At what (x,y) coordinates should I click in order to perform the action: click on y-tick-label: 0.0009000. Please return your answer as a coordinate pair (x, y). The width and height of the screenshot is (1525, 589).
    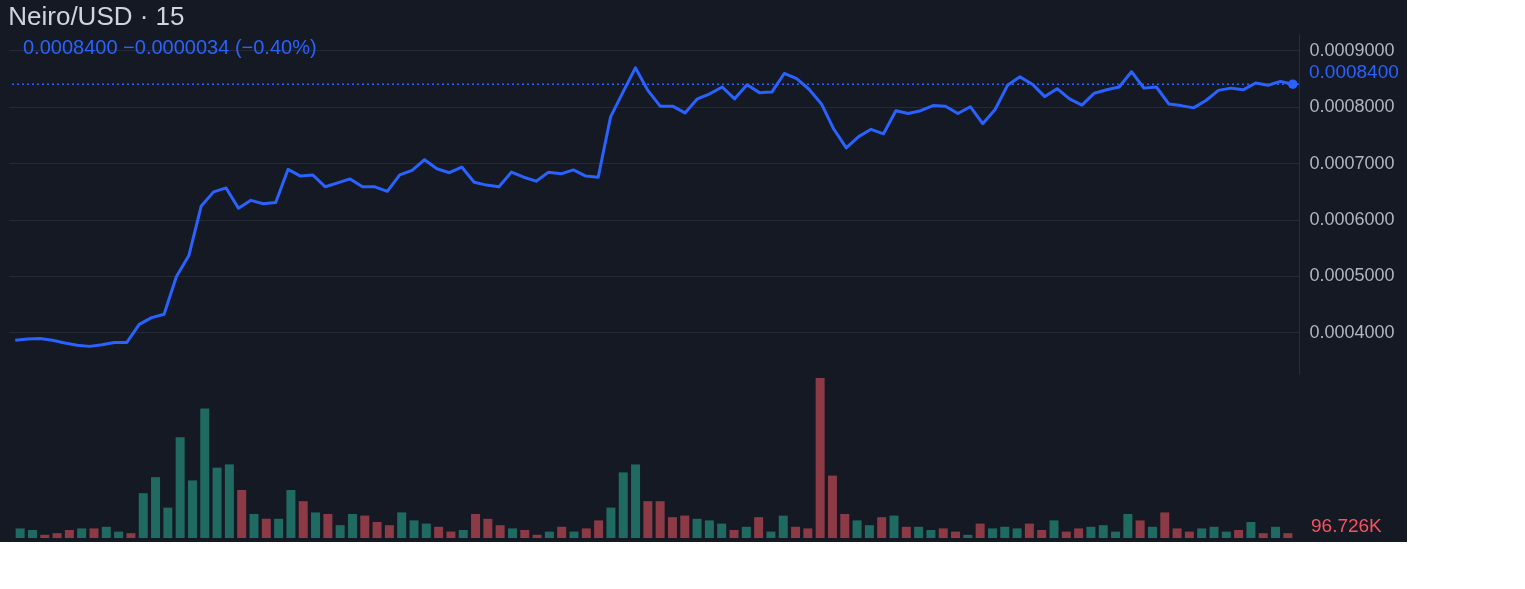
    Looking at the image, I should click on (1352, 49).